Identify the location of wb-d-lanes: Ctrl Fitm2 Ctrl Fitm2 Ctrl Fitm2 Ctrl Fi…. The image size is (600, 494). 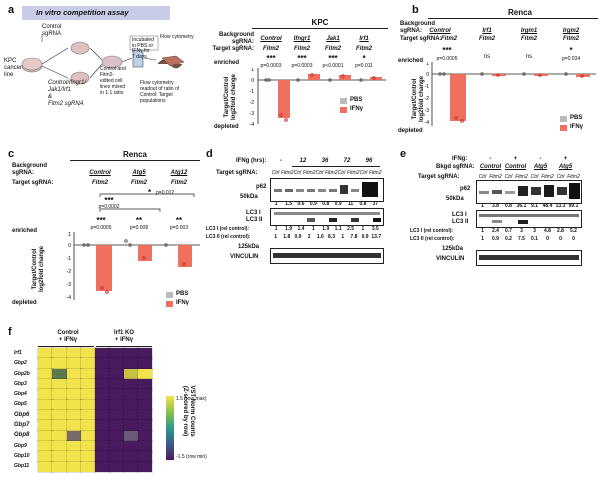
(326, 173).